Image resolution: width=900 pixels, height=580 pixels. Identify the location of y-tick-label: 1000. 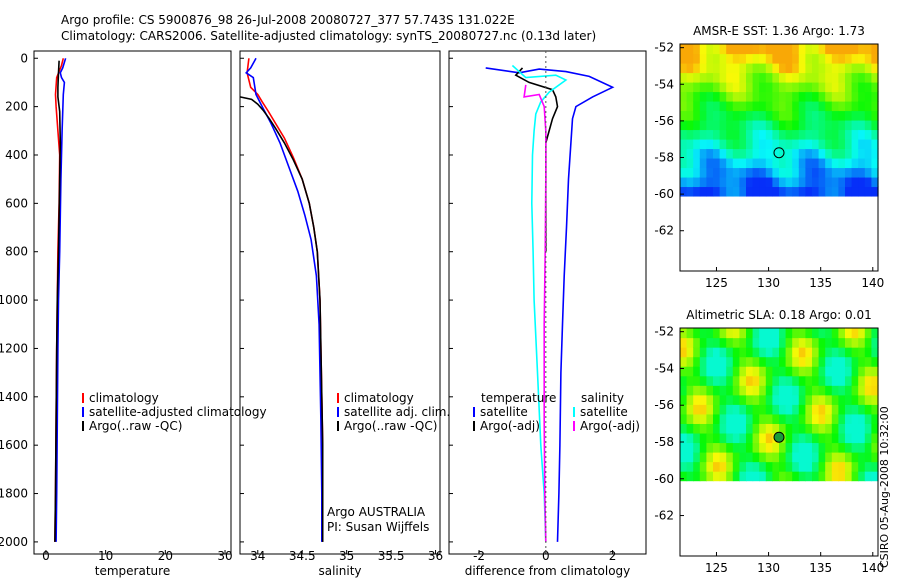
(14, 300).